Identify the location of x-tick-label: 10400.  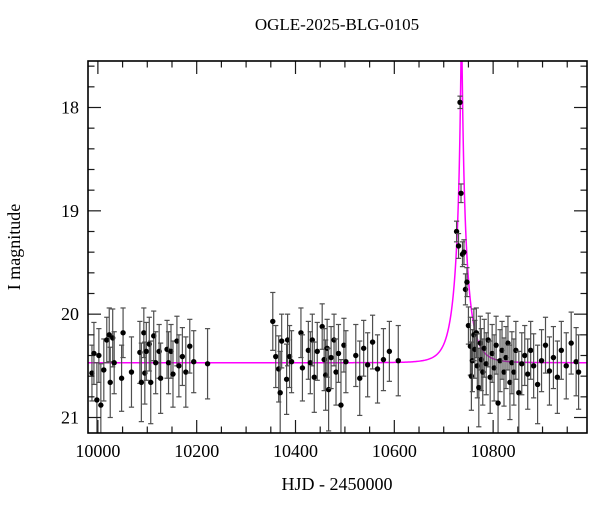
(295, 451).